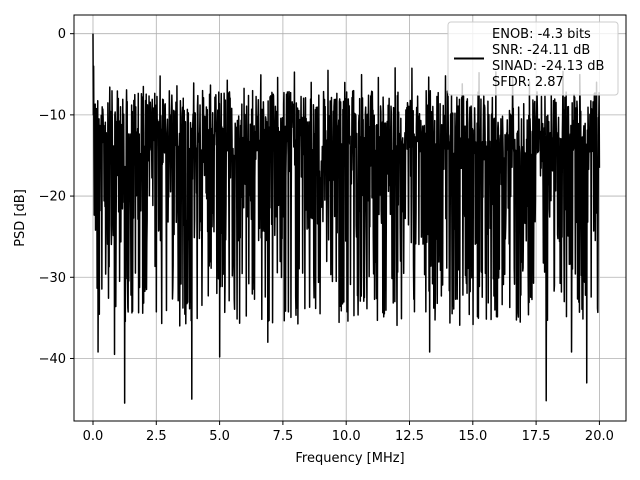 The width and height of the screenshot is (640, 480). I want to click on x-axis-ticks: 0.0 2.5 5.0 7.5 10.0 12.5 15.0 17.5 20.0, so click(348, 432).